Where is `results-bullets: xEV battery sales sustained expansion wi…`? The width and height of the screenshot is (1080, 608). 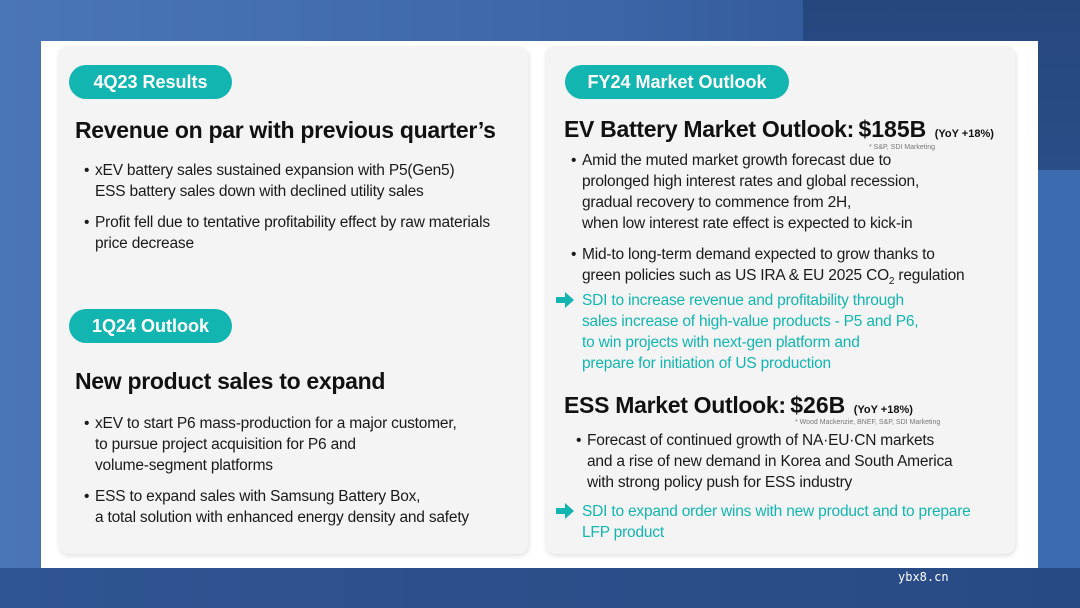 results-bullets: xEV battery sales sustained expansion wi… is located at coordinates (302, 212).